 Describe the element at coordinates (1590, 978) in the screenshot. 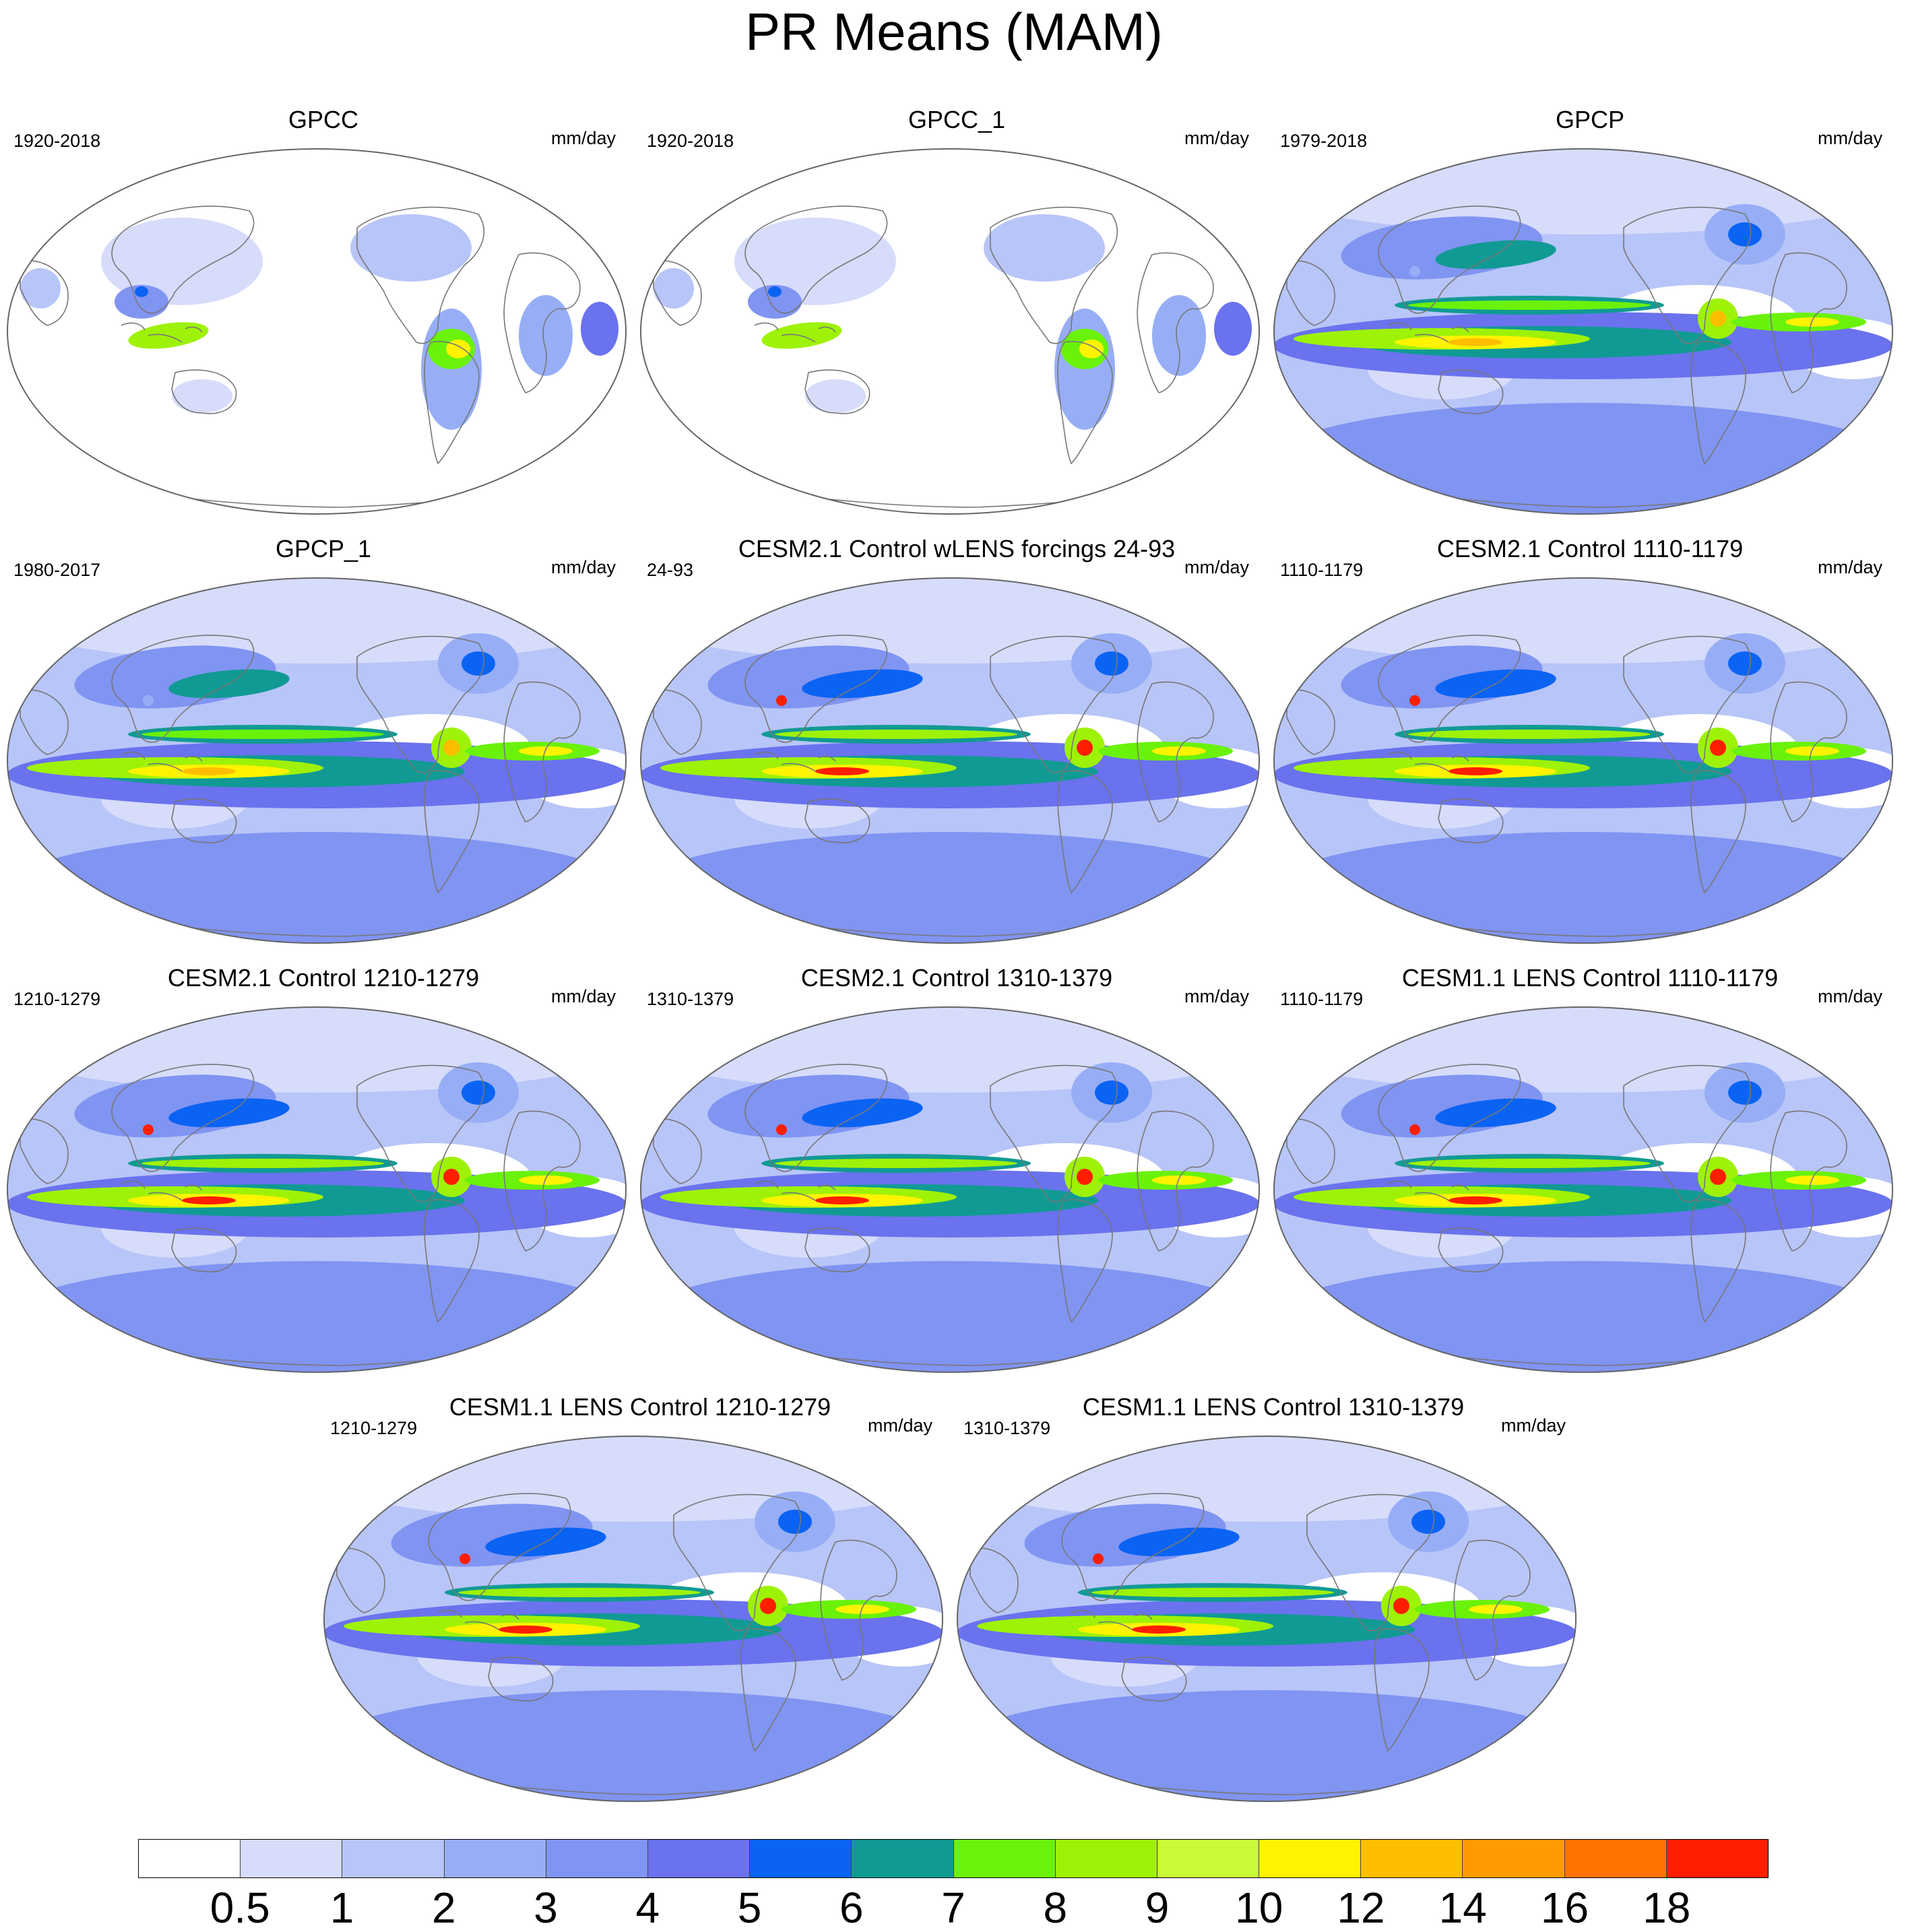

I see `panel-title: CESM1.1 LENS Control 1110-1179` at that location.